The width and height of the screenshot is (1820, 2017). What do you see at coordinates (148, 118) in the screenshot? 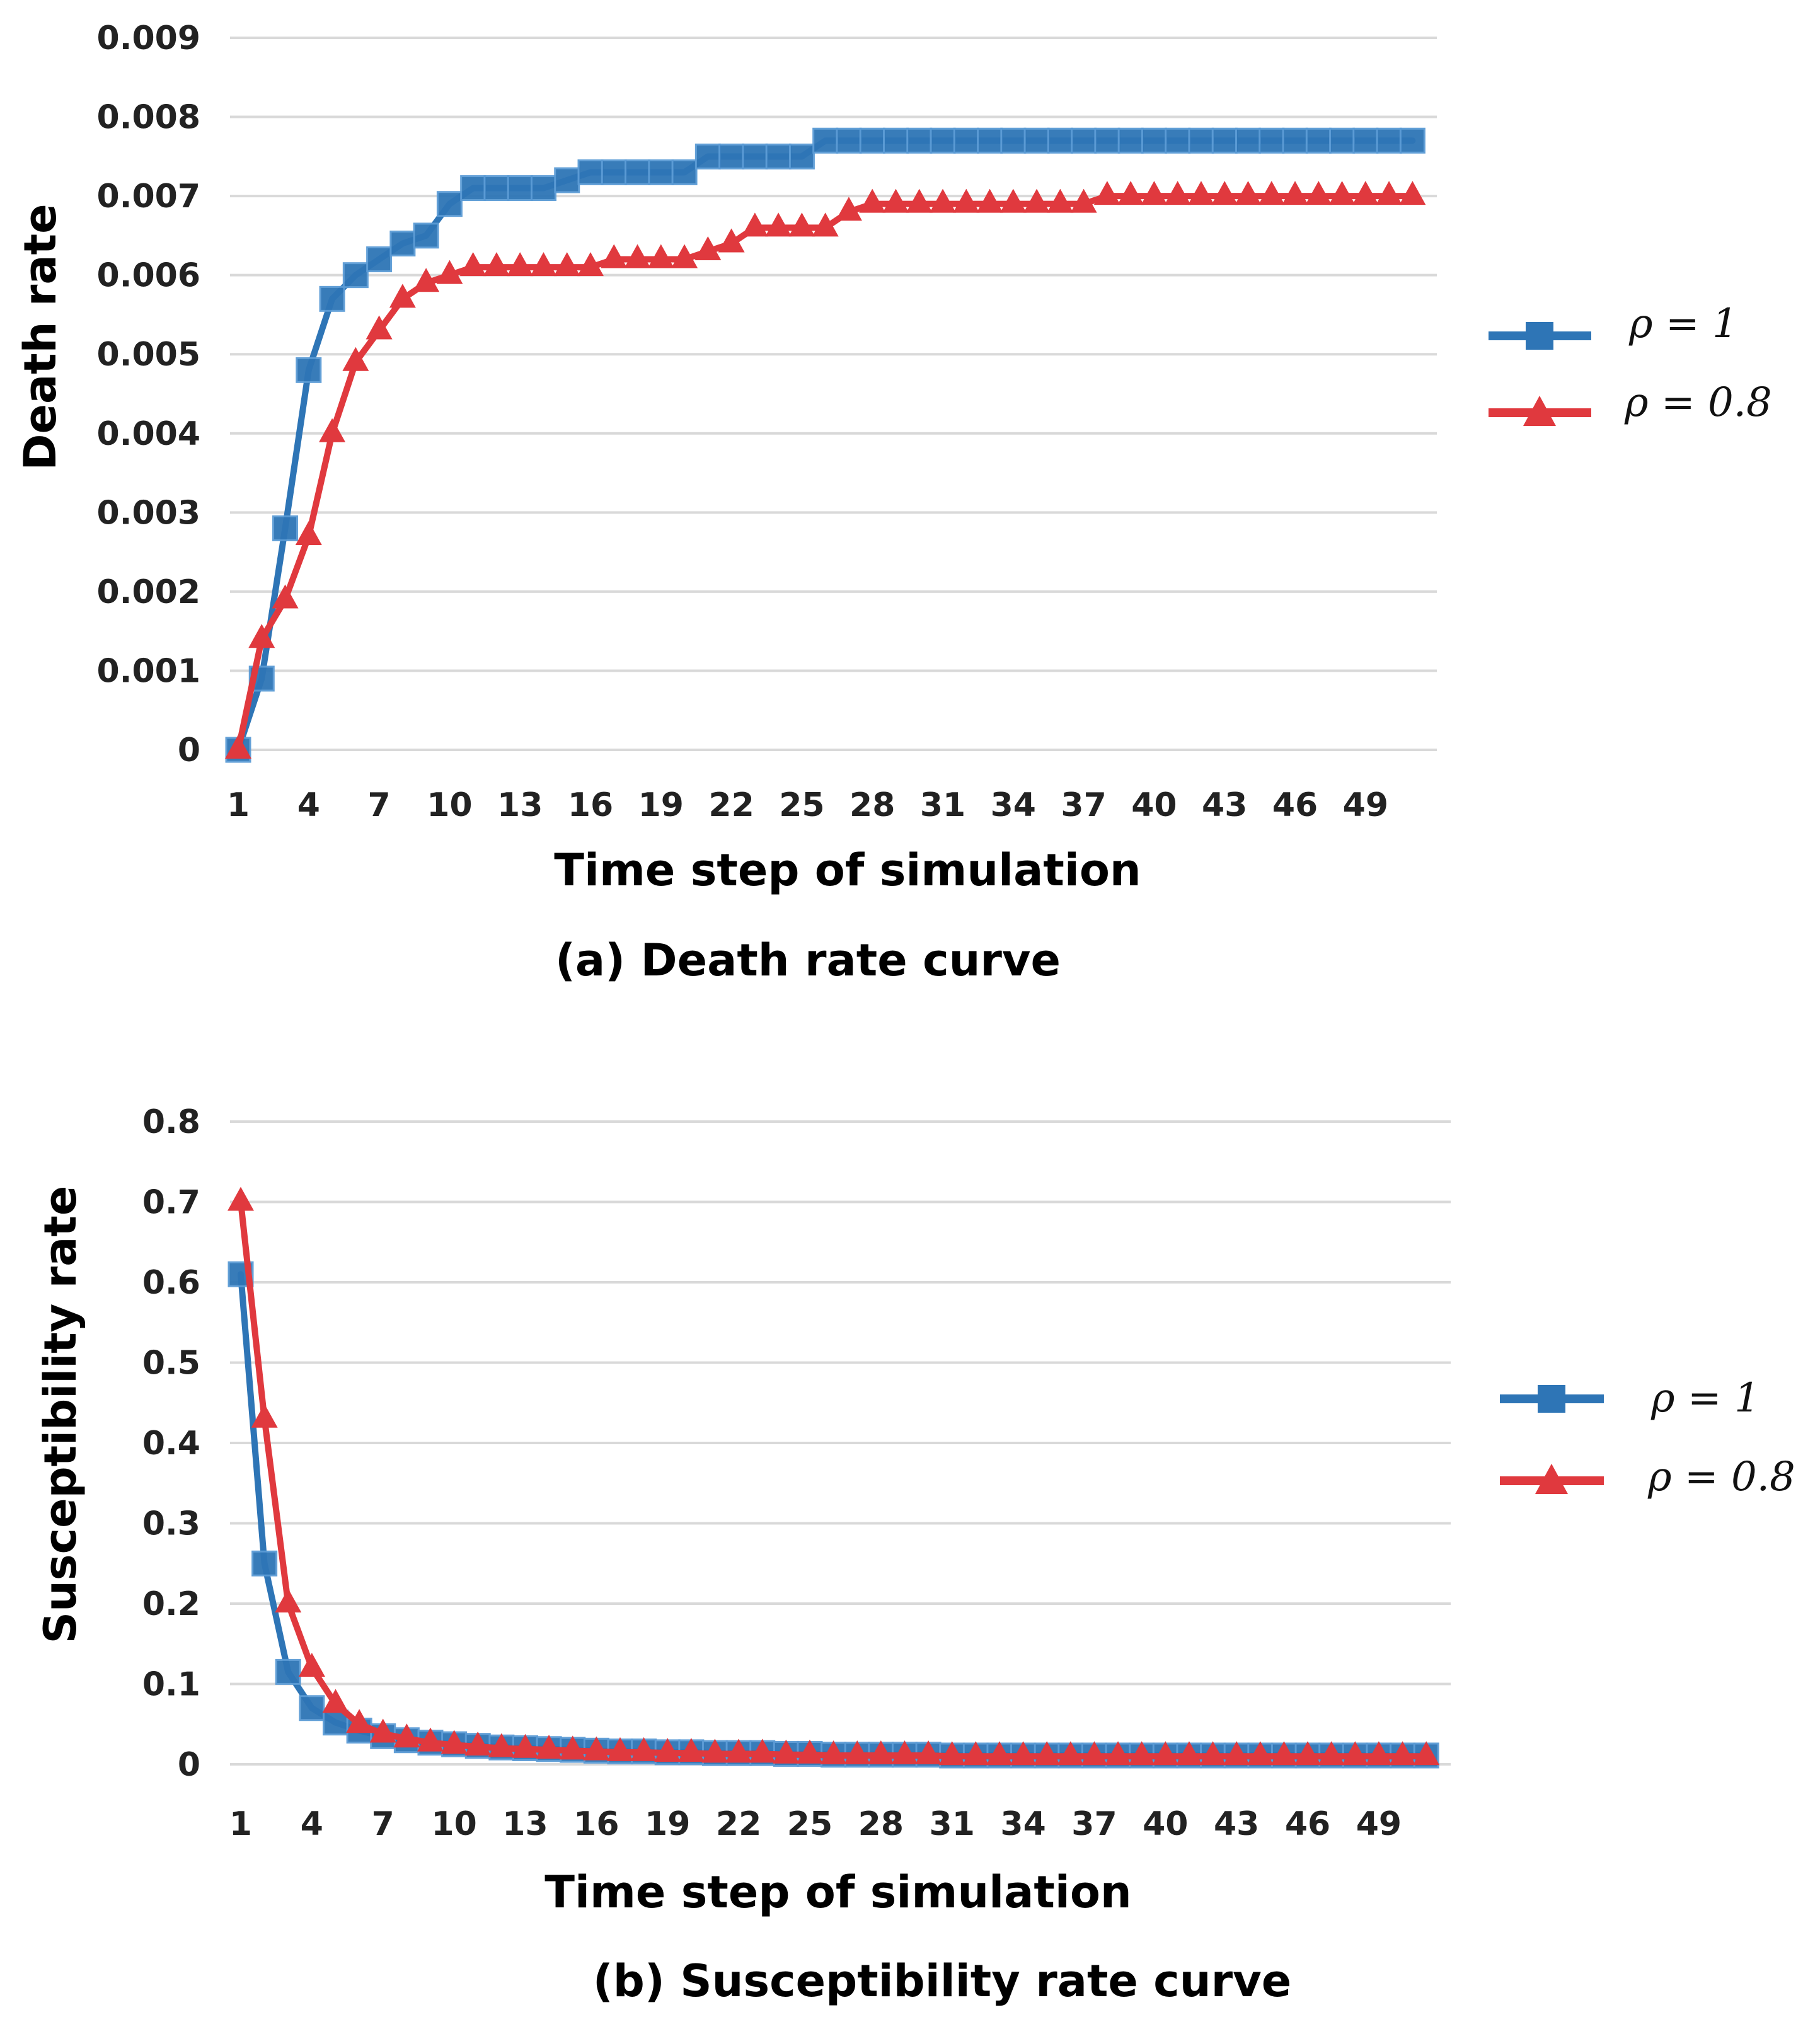
I see `death-rate-y-tick-label: 0.008` at bounding box center [148, 118].